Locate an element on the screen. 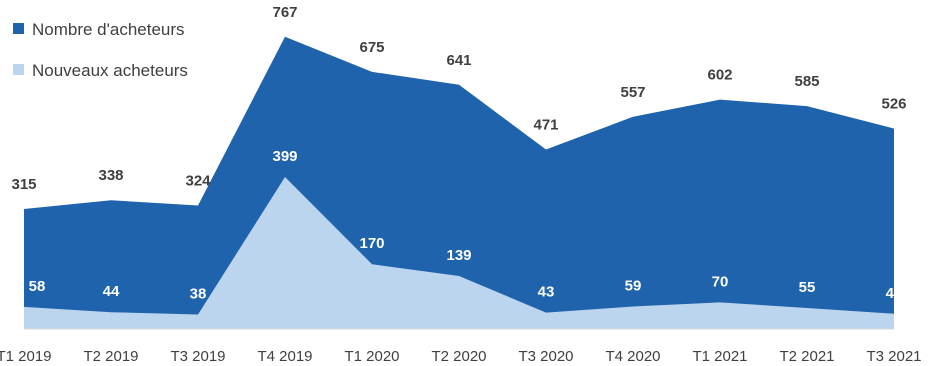  data-label-new-buyers: 59 is located at coordinates (633, 286).